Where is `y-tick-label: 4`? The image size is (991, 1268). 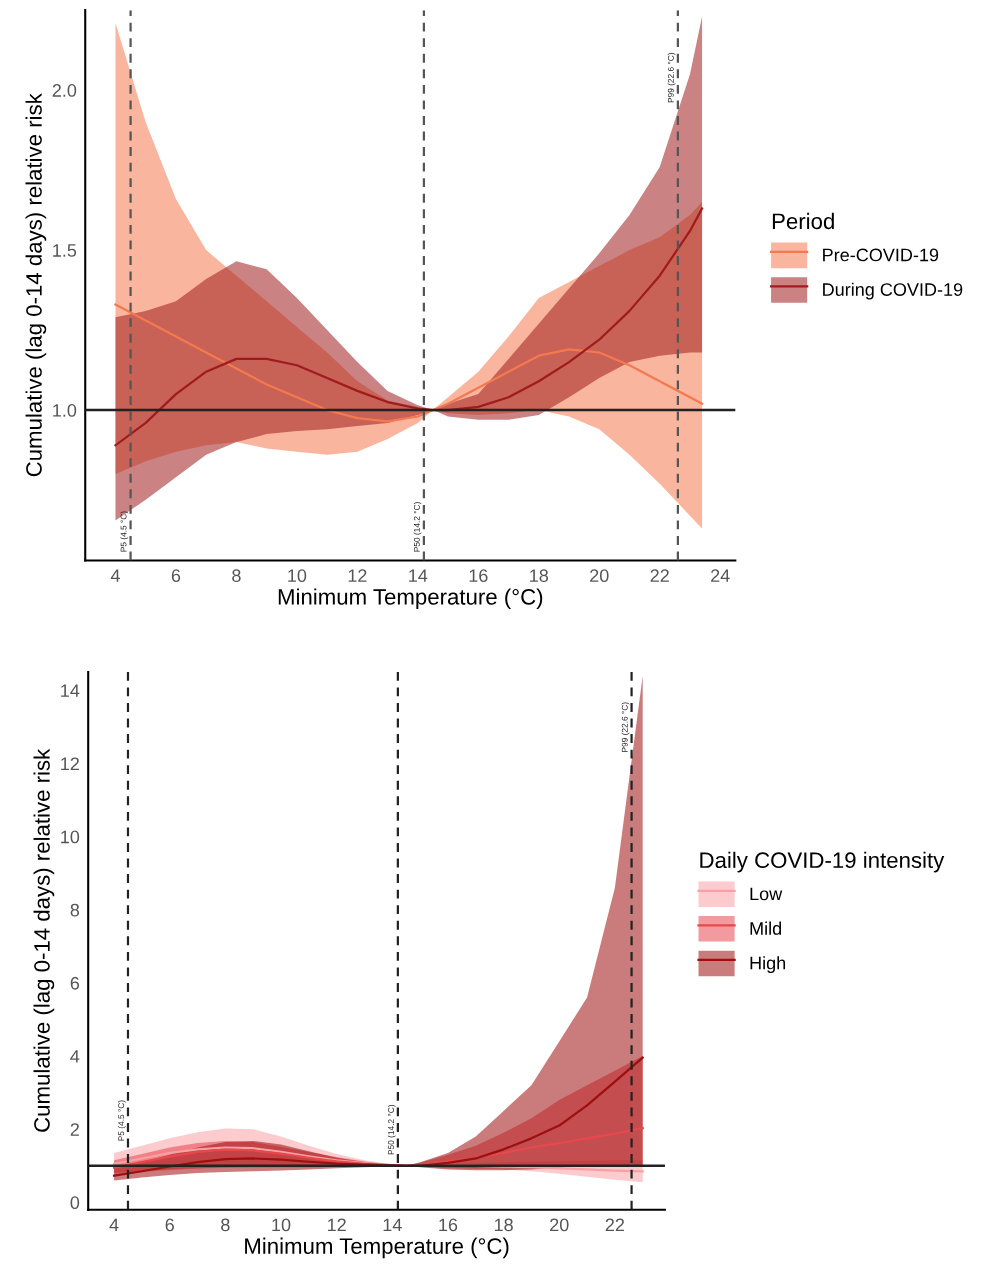 y-tick-label: 4 is located at coordinates (75, 1056).